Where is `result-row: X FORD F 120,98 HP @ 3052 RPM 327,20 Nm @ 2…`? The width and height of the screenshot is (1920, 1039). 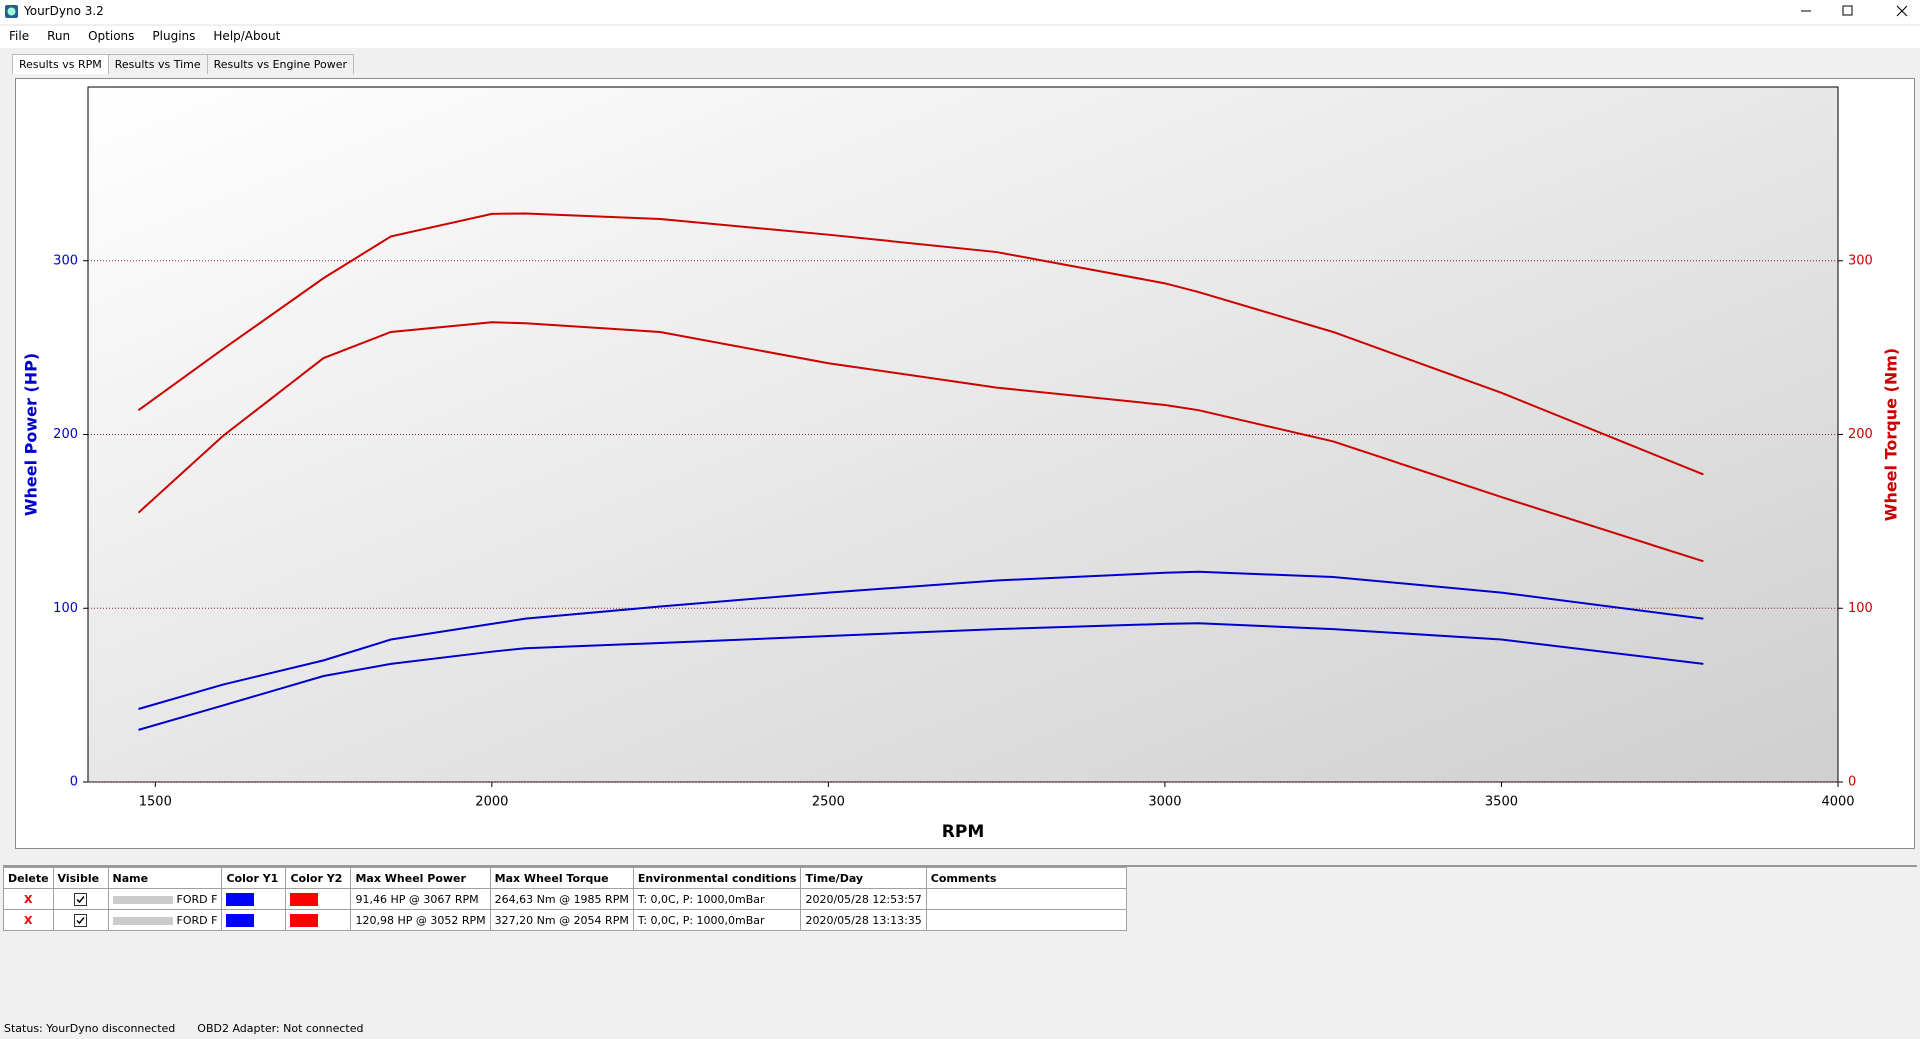
result-row: X FORD F 120,98 HP @ 3052 RPM 327,20 Nm @ 2… is located at coordinates (565, 920).